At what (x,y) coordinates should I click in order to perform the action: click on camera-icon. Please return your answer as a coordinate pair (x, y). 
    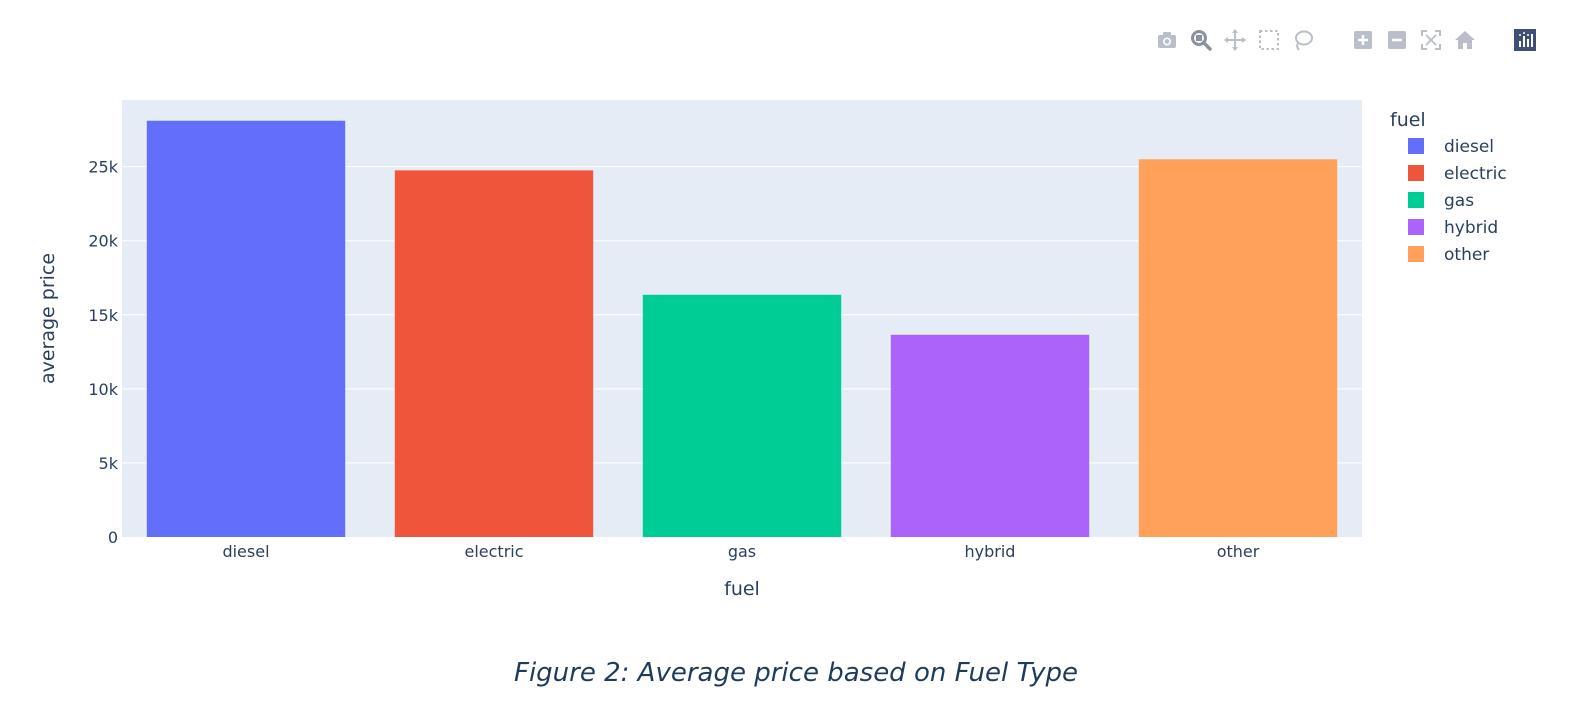
    Looking at the image, I should click on (1167, 40).